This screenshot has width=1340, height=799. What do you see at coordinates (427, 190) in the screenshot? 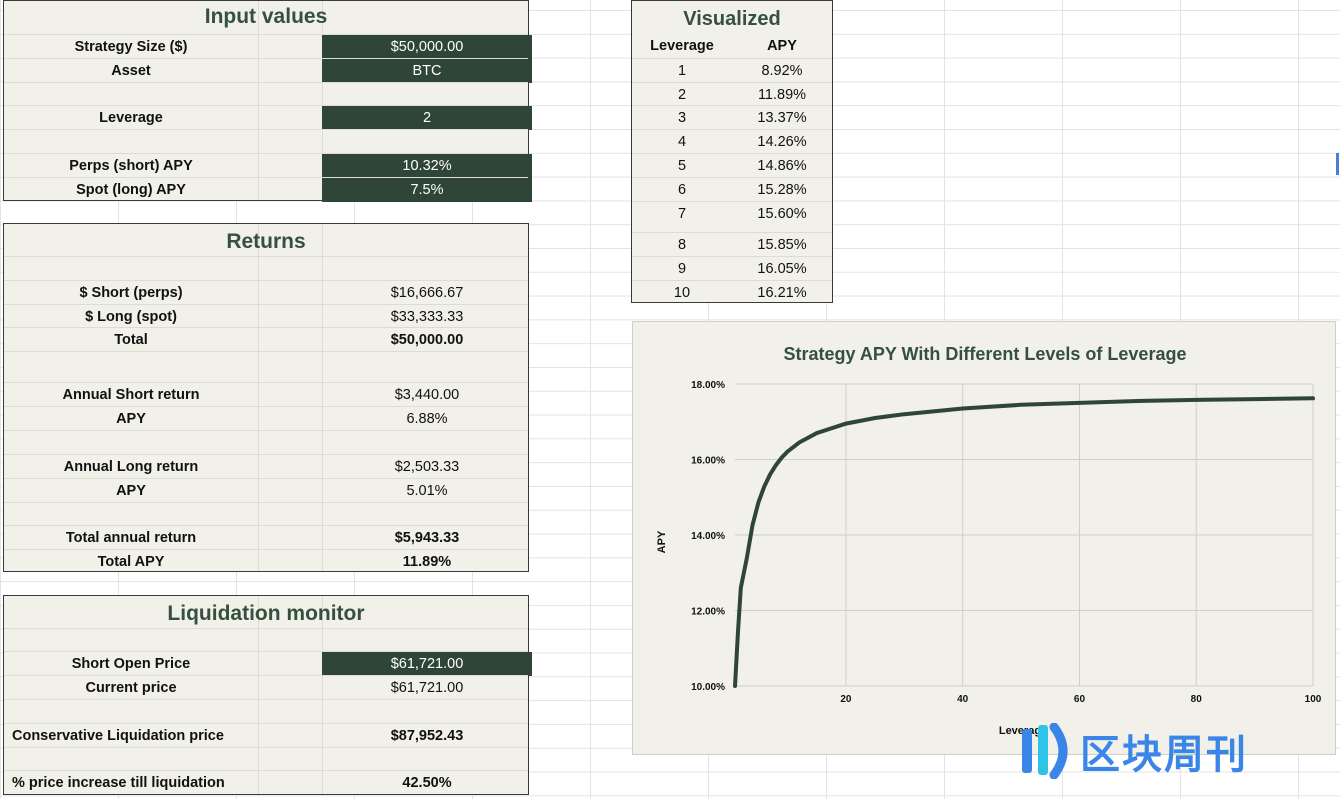
I see `spot-apy-cell: 7.5%` at bounding box center [427, 190].